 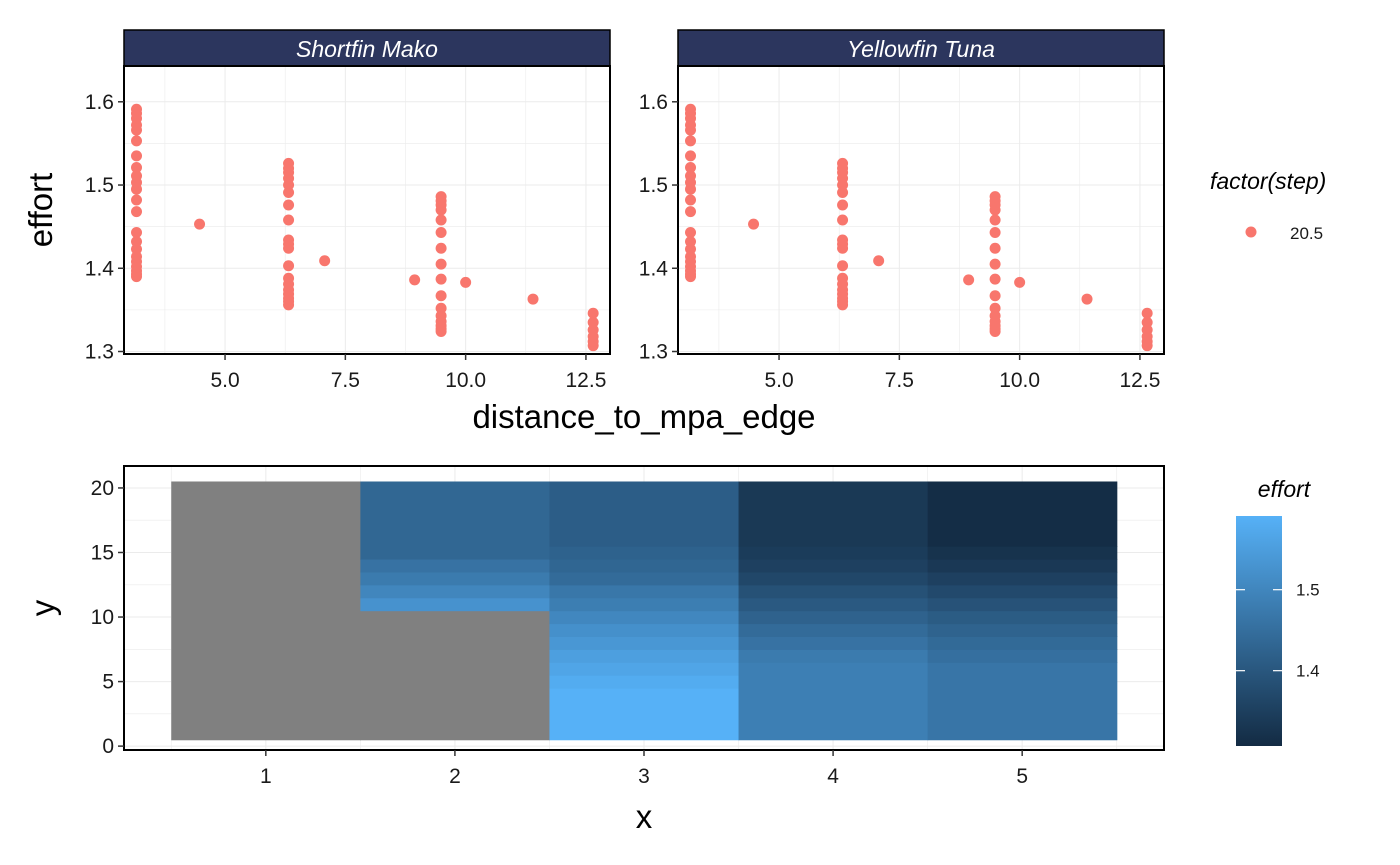 I want to click on y-tick-label: 1.6, so click(x=653, y=102).